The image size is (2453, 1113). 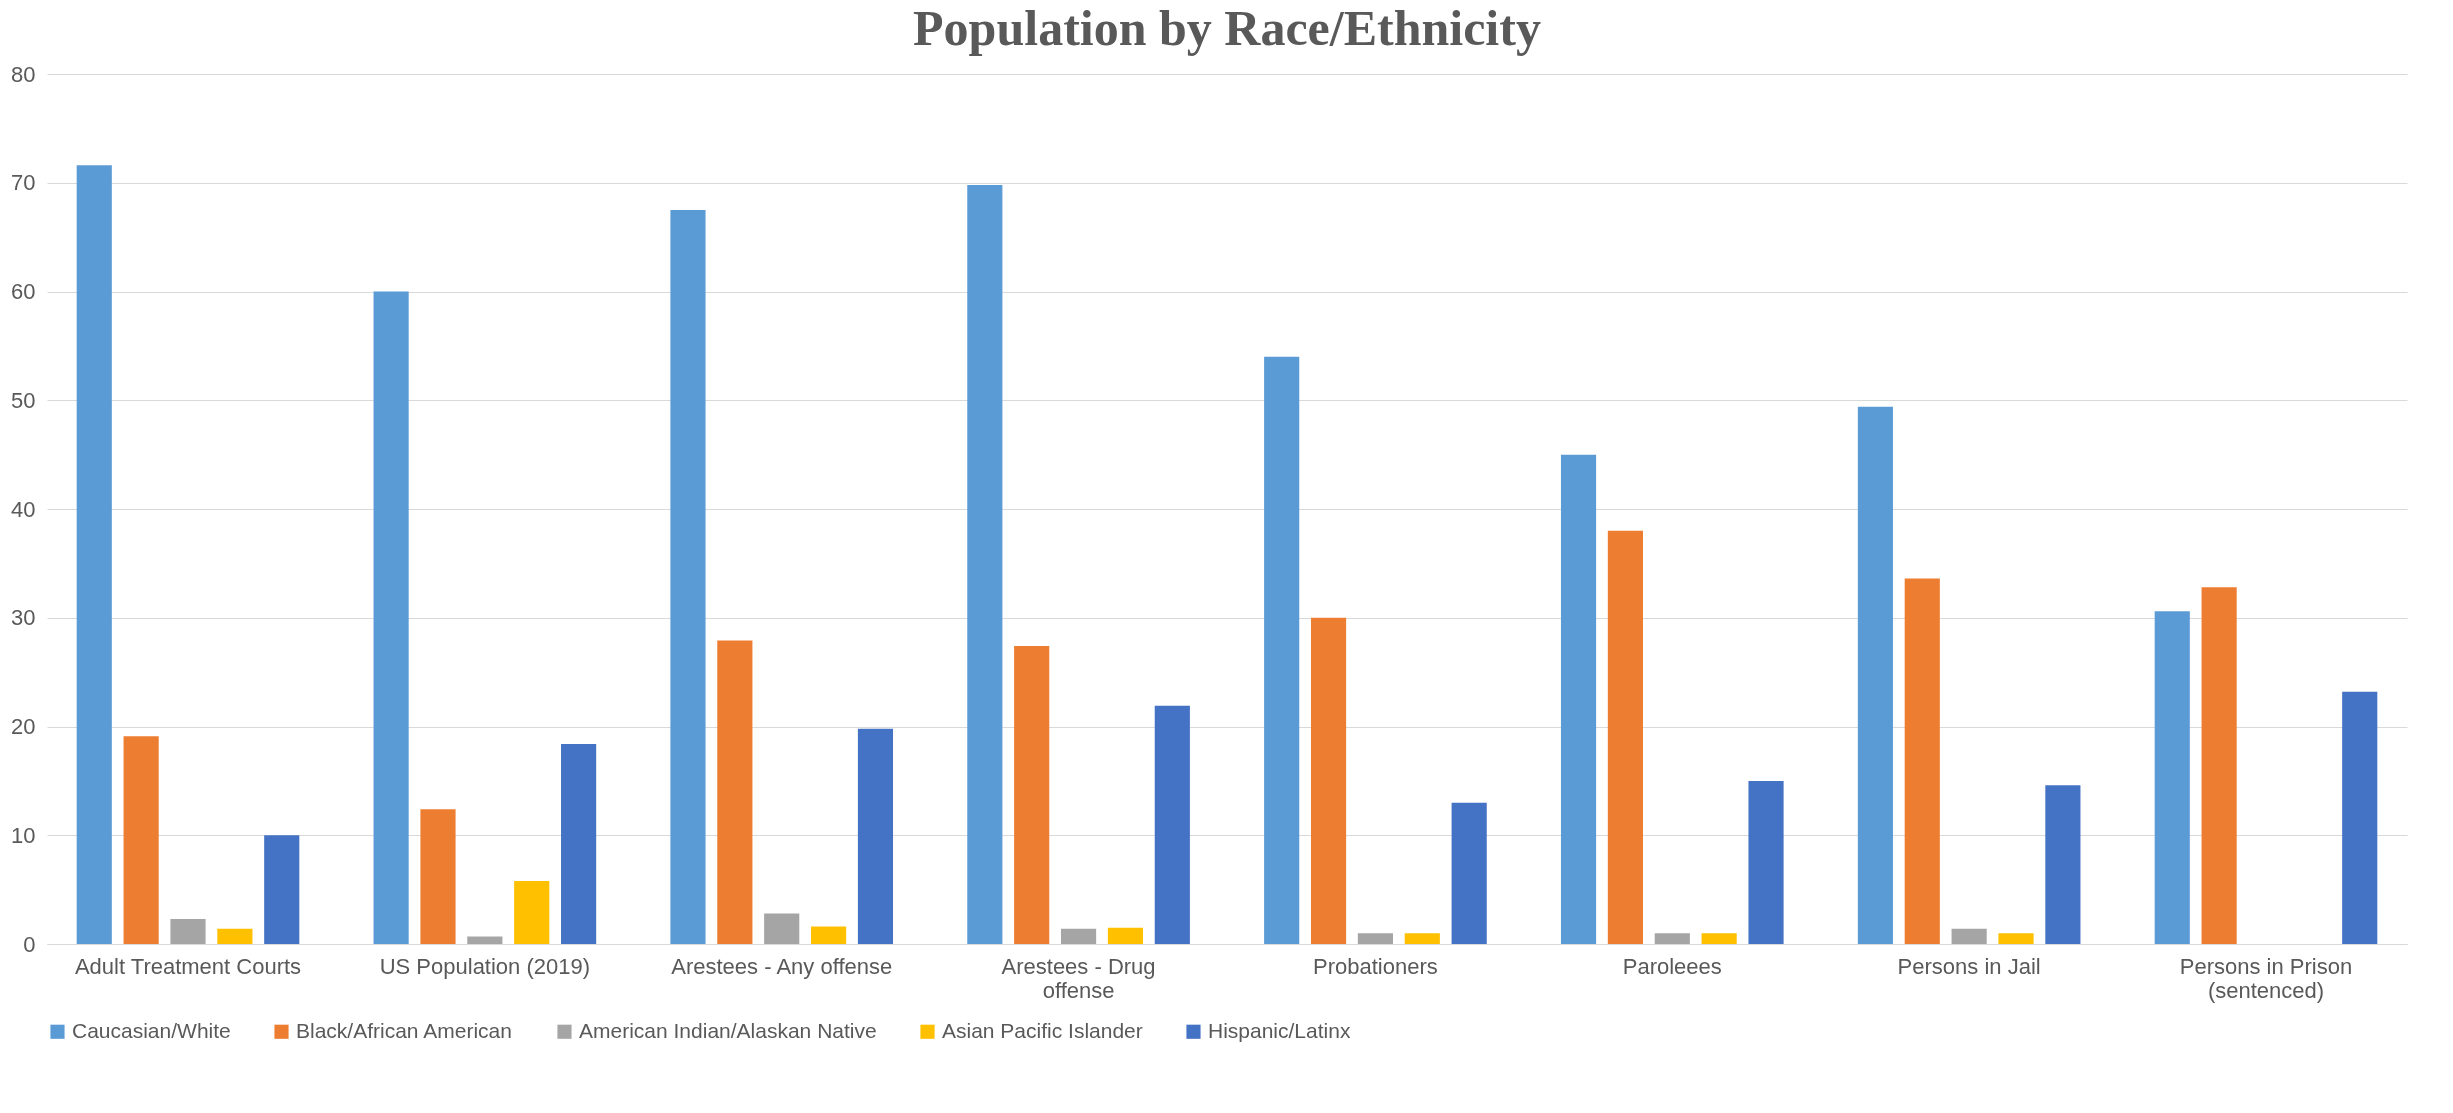 What do you see at coordinates (23, 74) in the screenshot?
I see `y-tick-label: 80` at bounding box center [23, 74].